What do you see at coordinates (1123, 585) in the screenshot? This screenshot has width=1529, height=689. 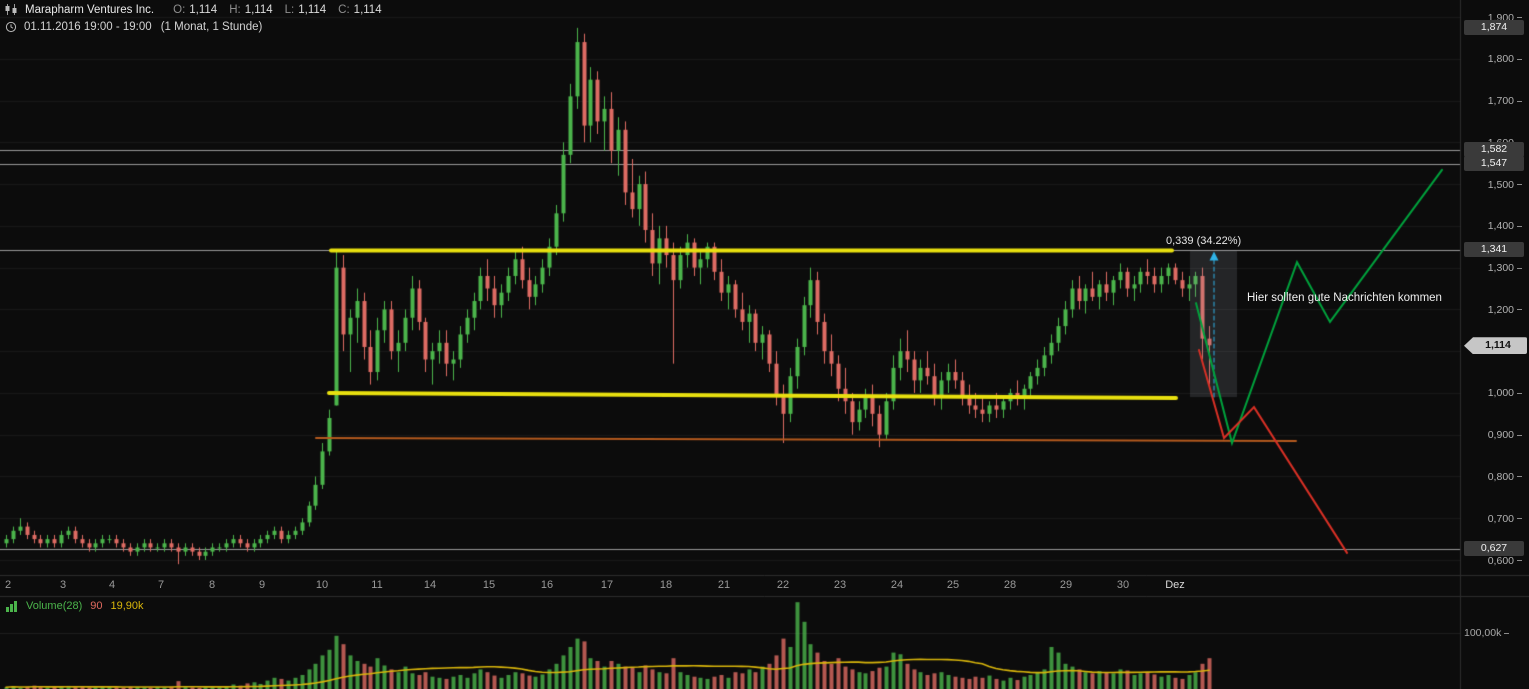 I see `time-label: 30` at bounding box center [1123, 585].